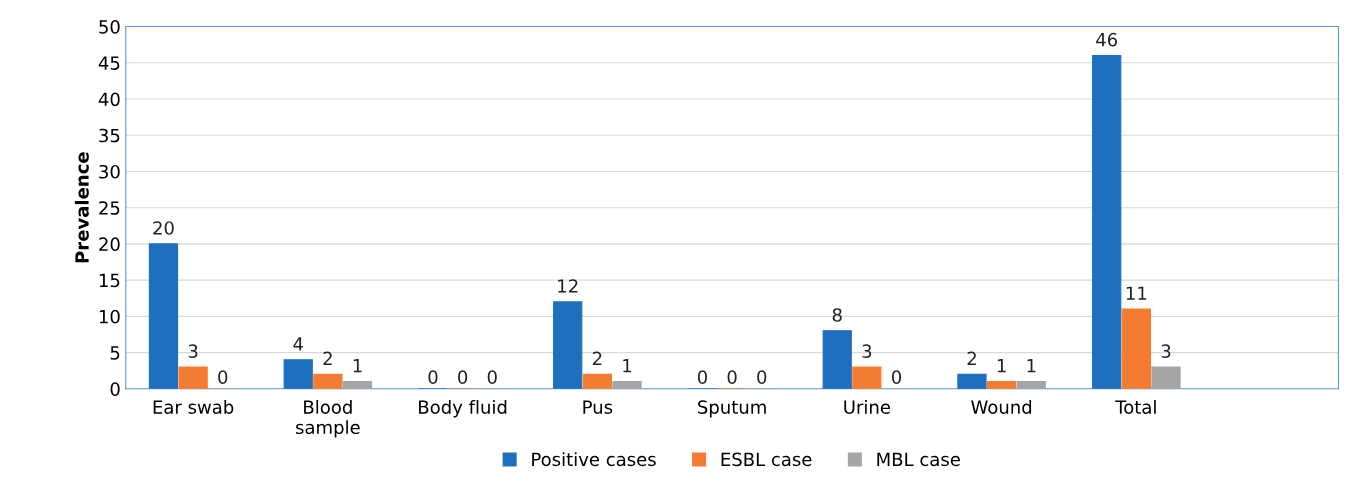 The width and height of the screenshot is (1352, 483). I want to click on y-tick-label: 35, so click(109, 135).